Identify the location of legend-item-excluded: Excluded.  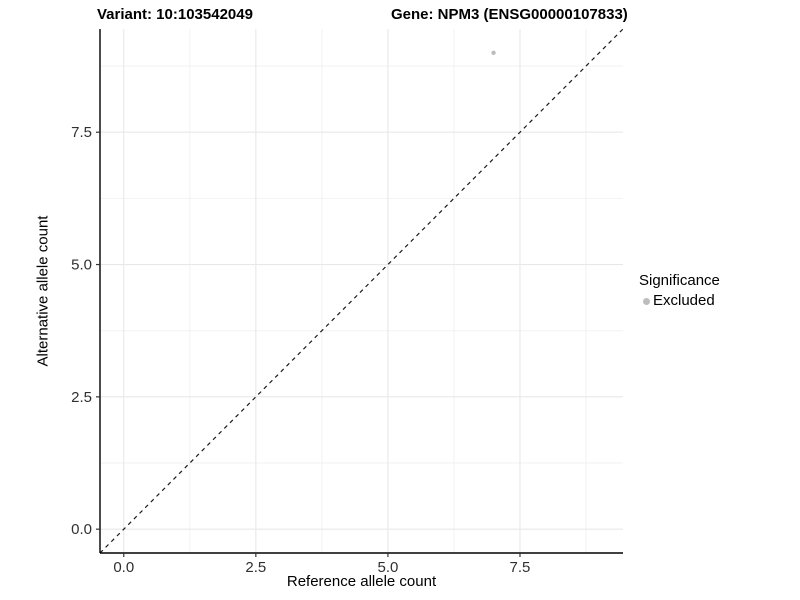
(679, 301).